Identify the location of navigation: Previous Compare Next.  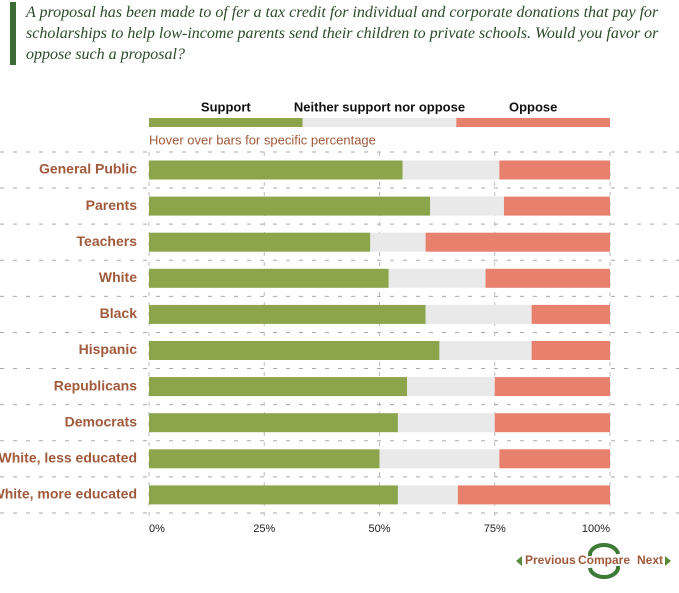
(593, 561).